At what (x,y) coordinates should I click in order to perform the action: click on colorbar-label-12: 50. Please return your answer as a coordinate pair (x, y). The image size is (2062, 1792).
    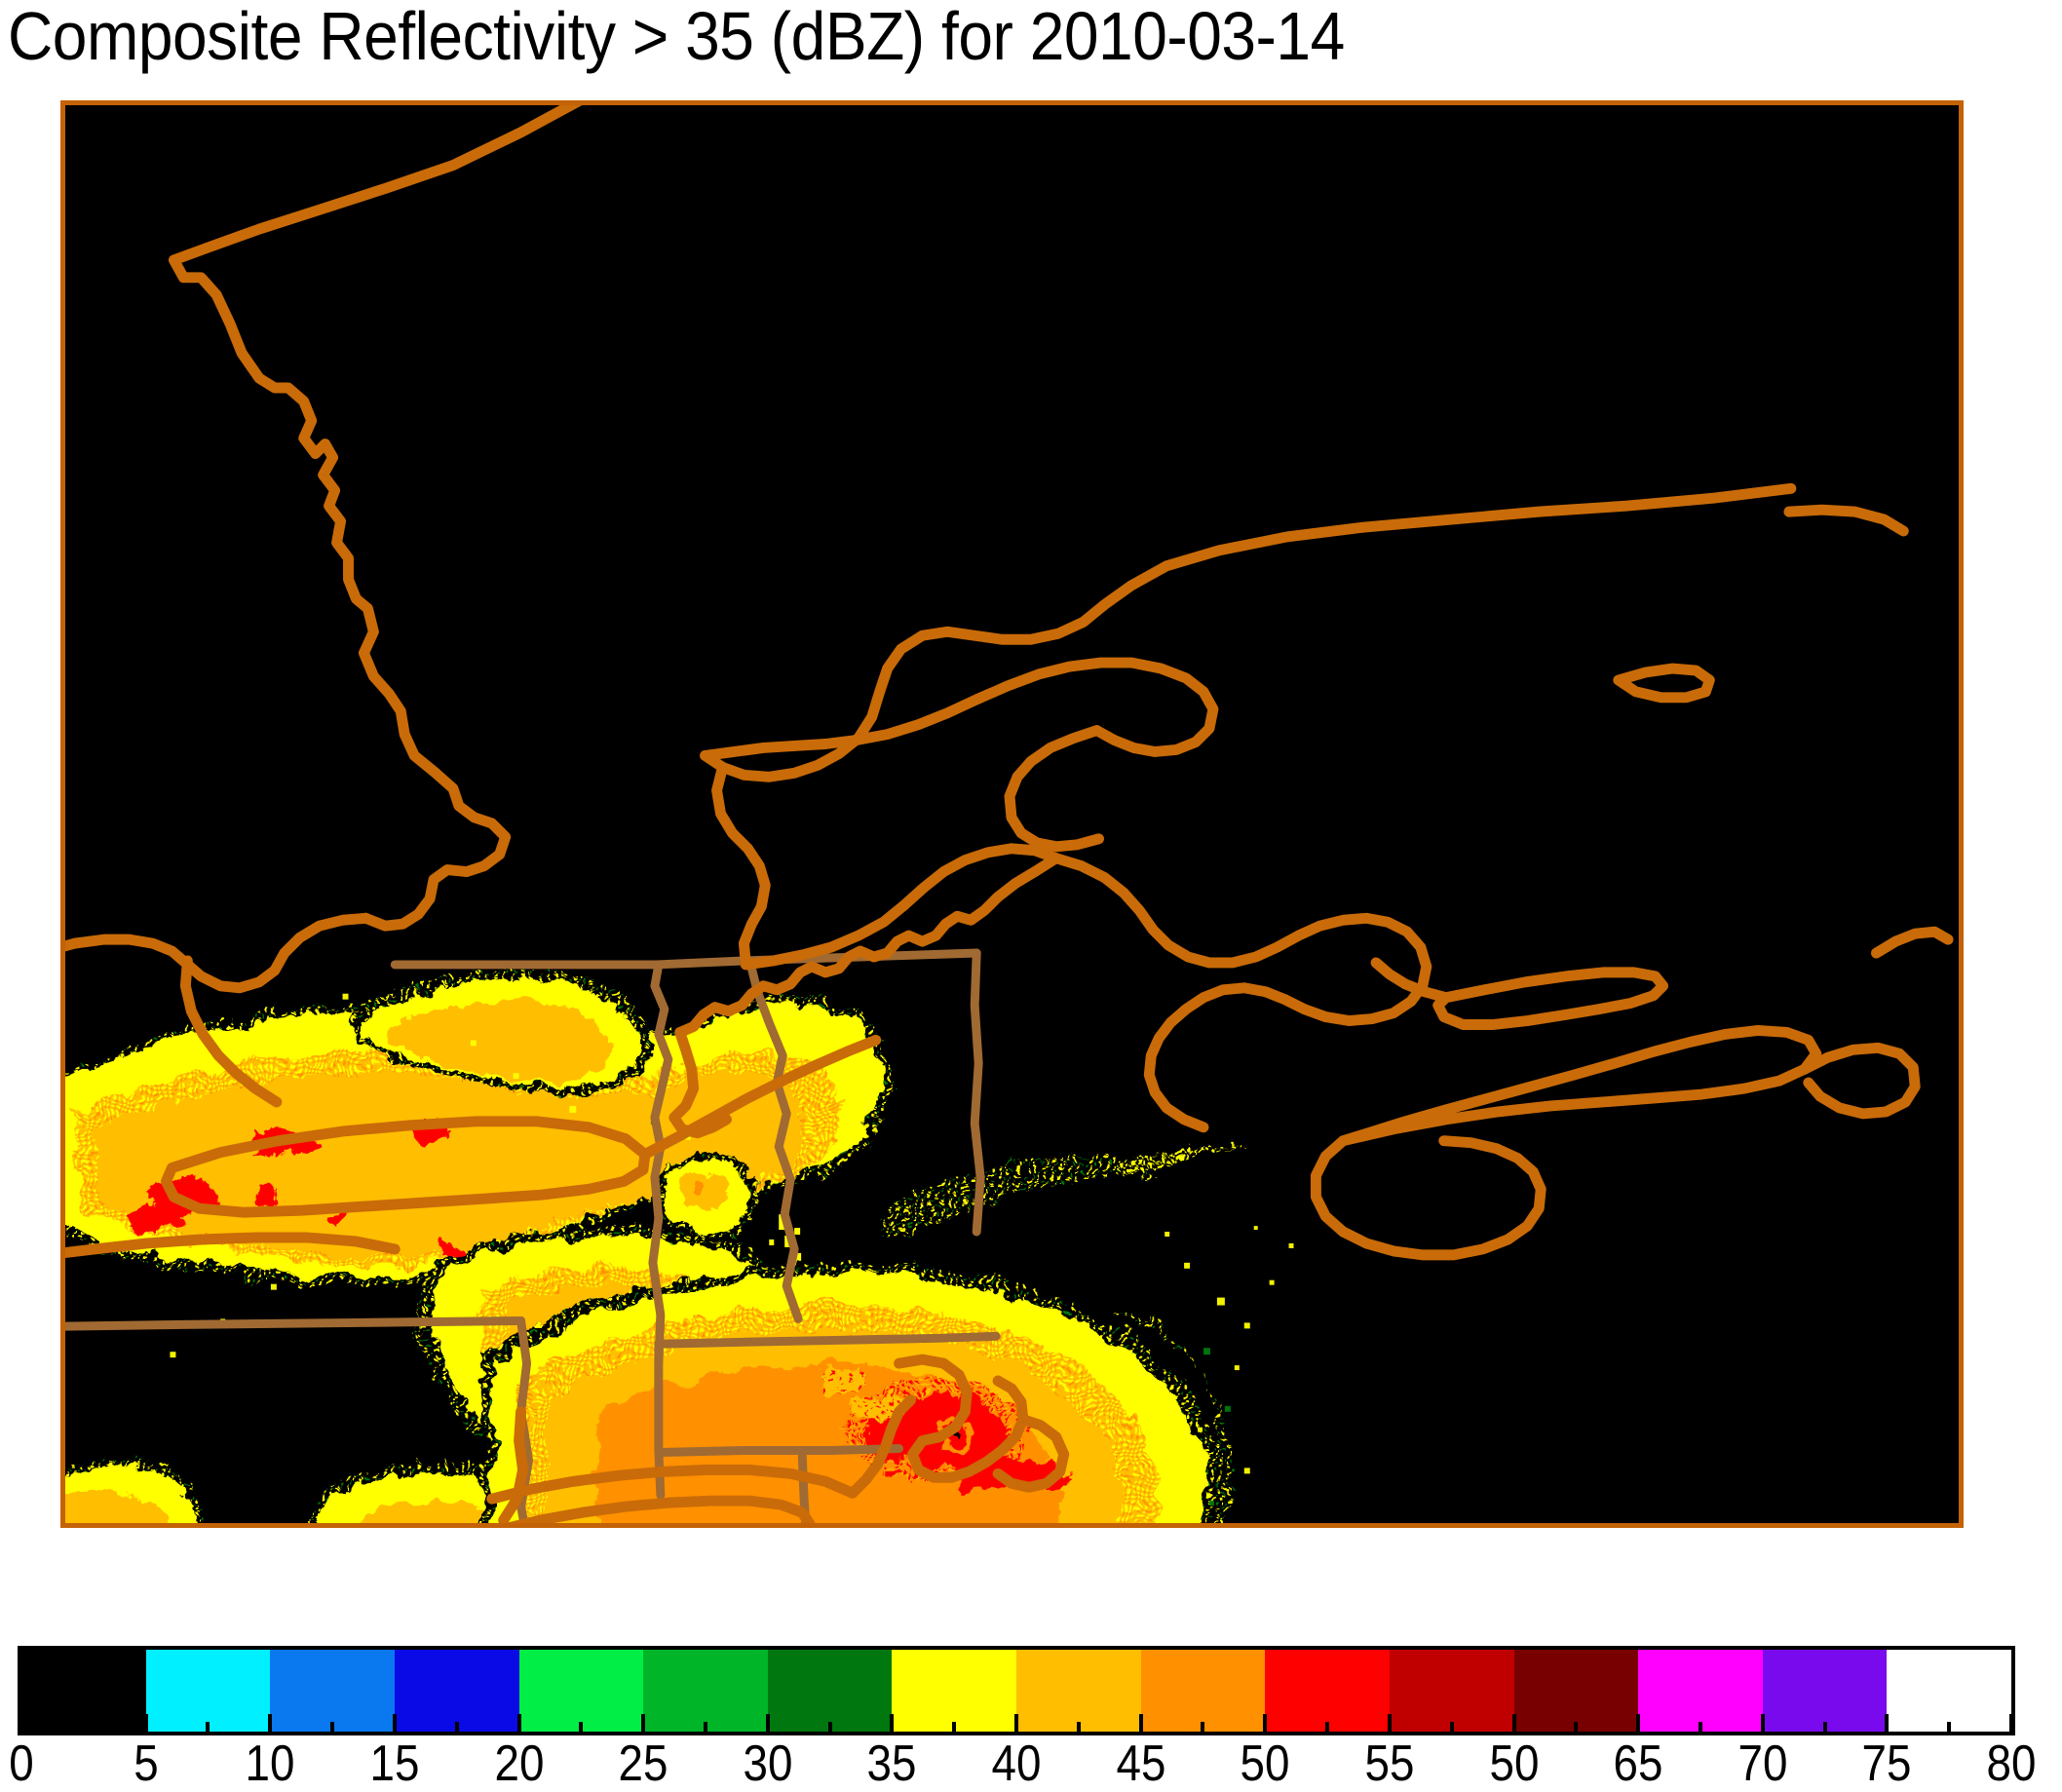
    Looking at the image, I should click on (1514, 1764).